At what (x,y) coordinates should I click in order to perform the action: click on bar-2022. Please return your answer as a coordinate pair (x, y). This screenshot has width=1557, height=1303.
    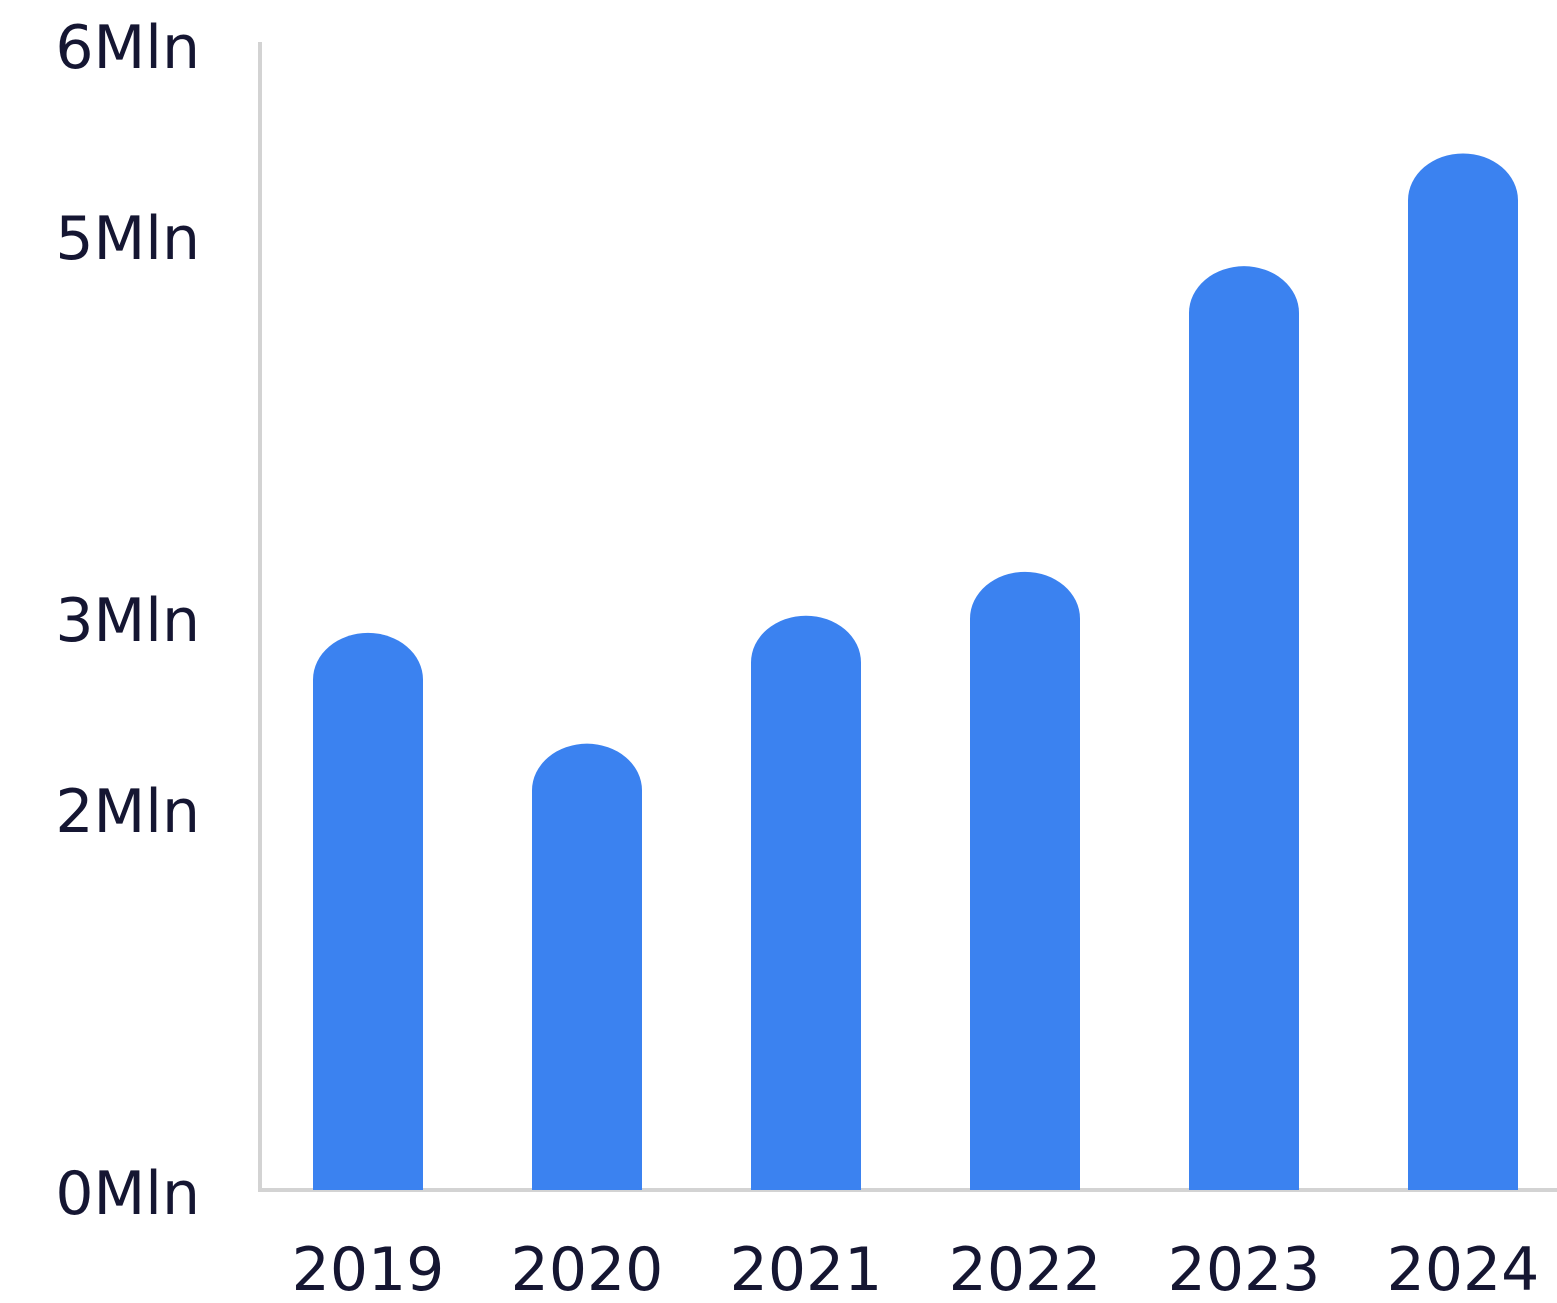
    Looking at the image, I should click on (1025, 880).